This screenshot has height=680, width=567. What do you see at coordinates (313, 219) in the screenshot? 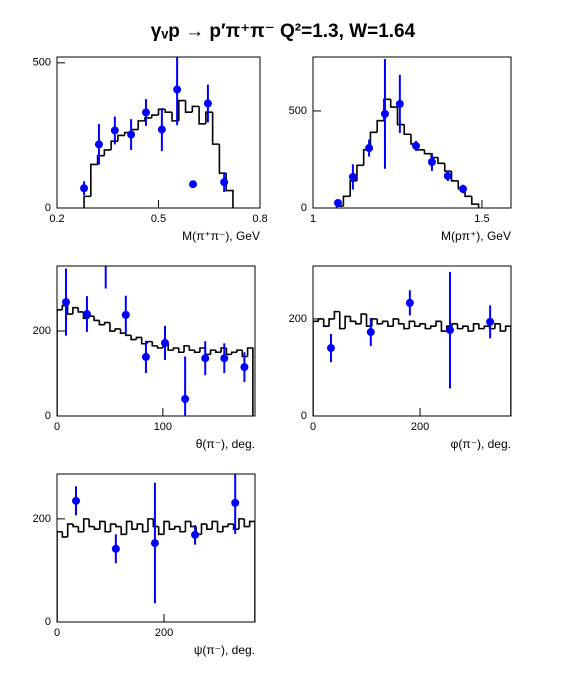
I see `x-tick-label: 1` at bounding box center [313, 219].